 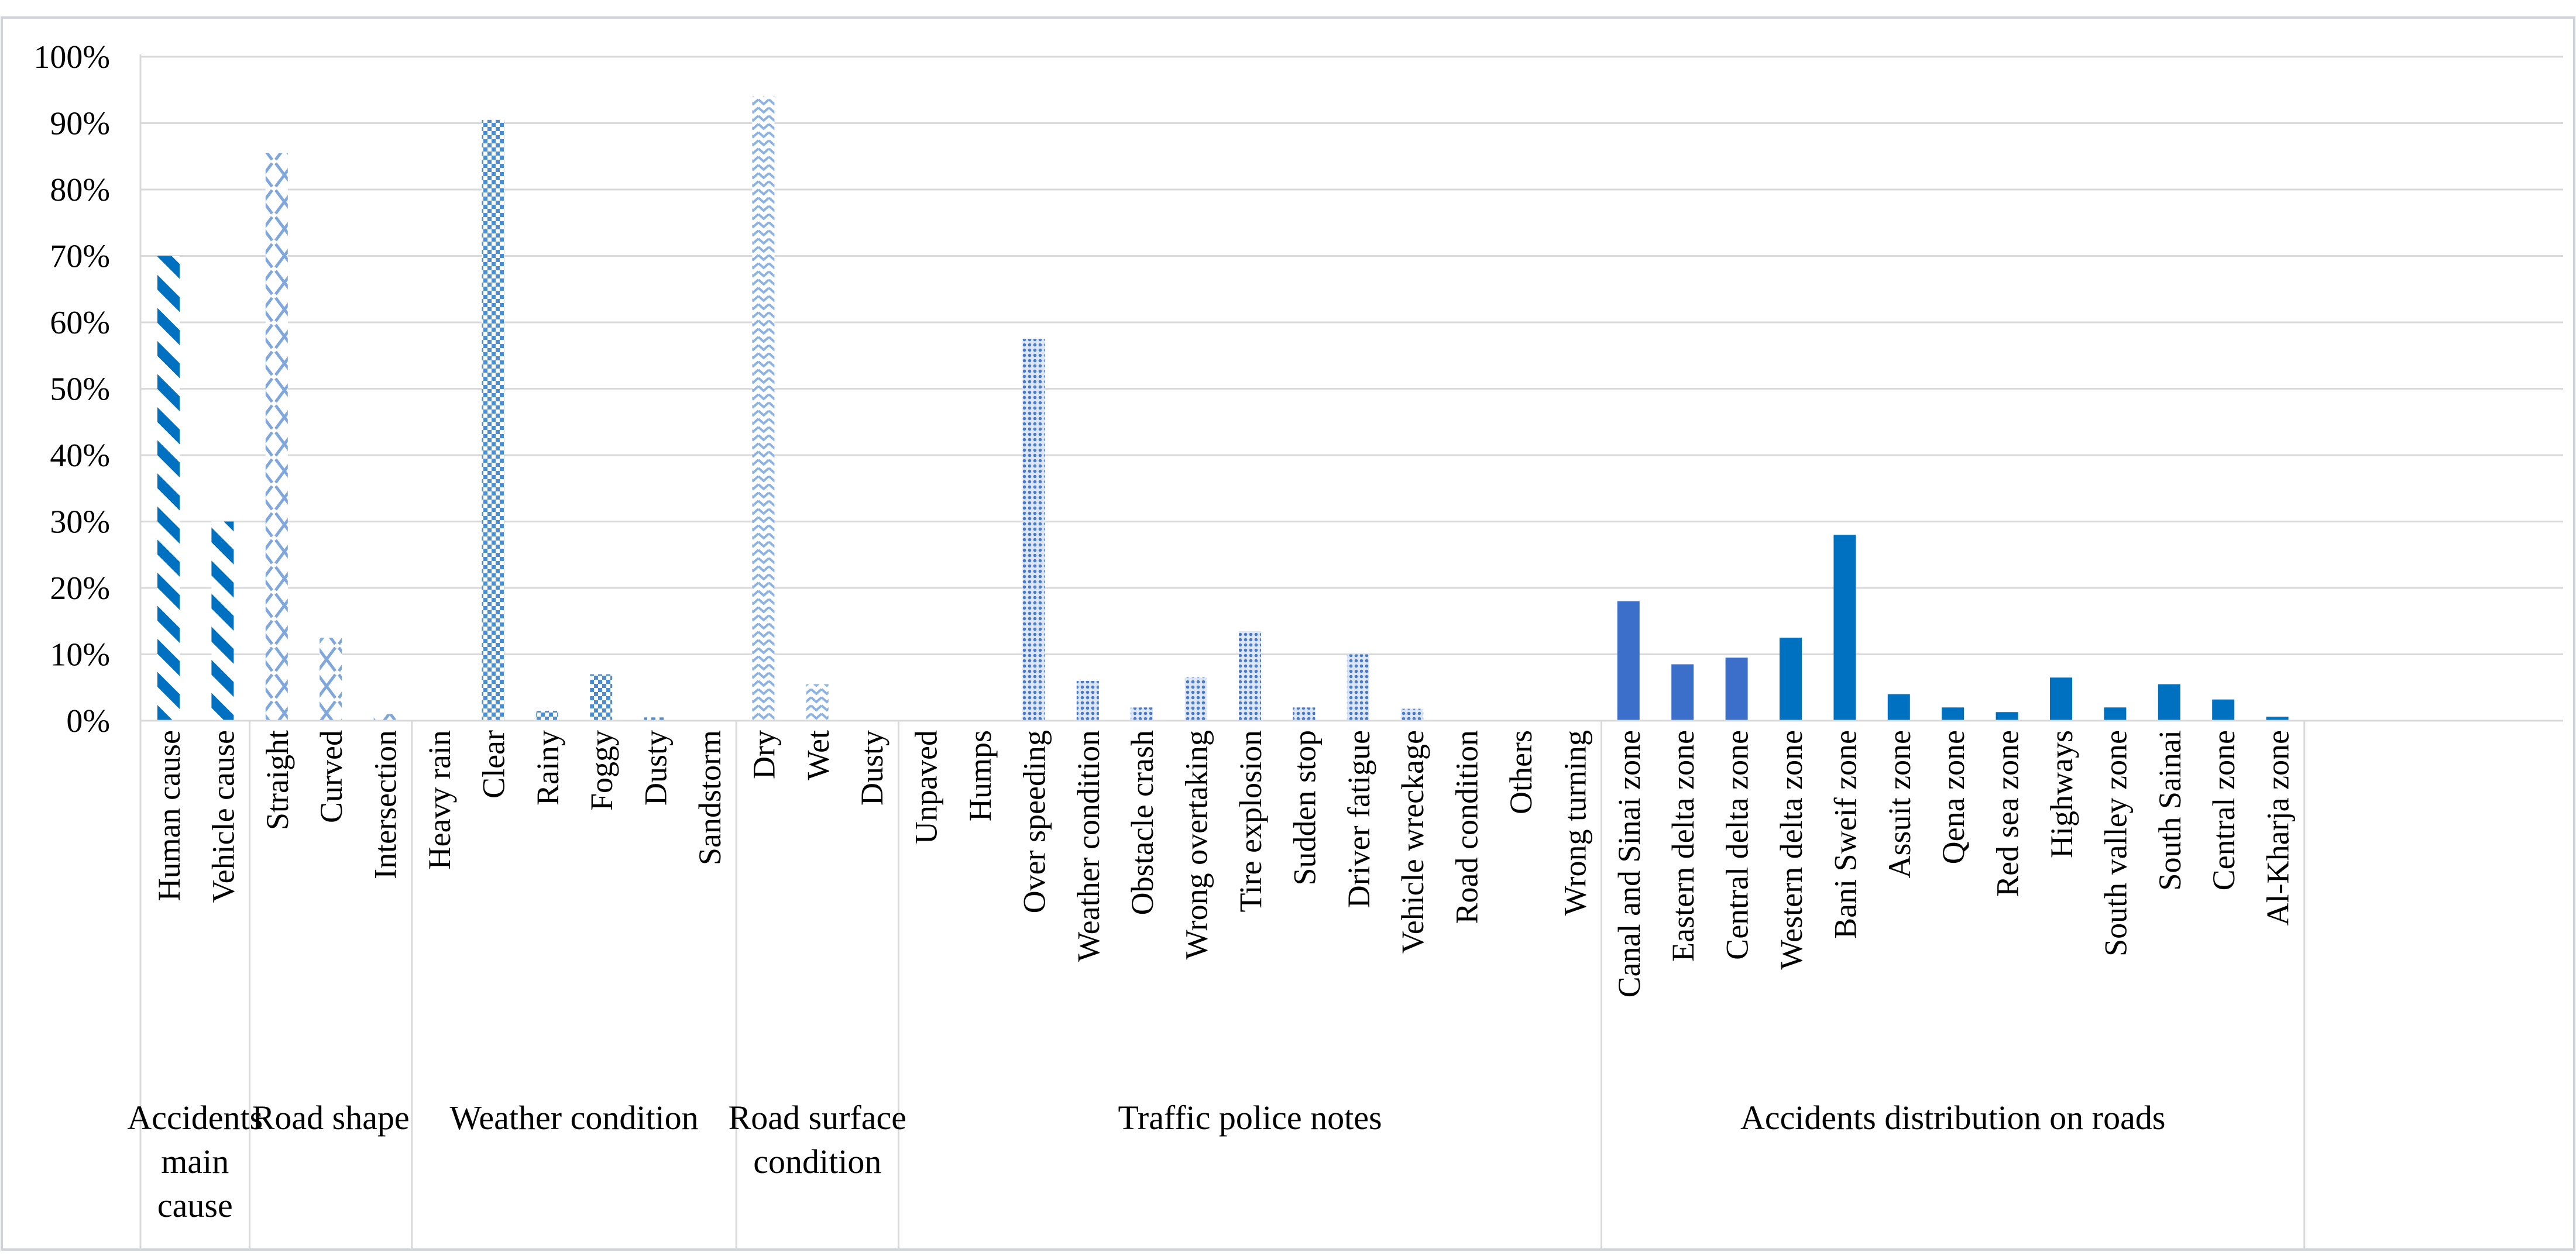 I want to click on bar-sudden-stop, so click(x=1304, y=714).